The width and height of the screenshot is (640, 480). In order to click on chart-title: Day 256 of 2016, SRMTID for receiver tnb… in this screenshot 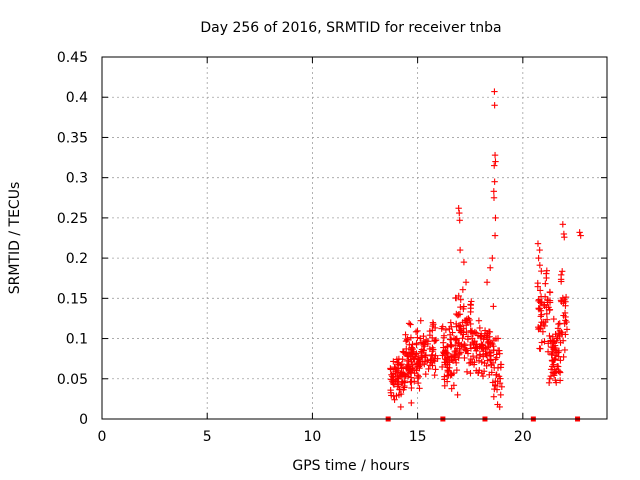, I will do `click(350, 28)`.